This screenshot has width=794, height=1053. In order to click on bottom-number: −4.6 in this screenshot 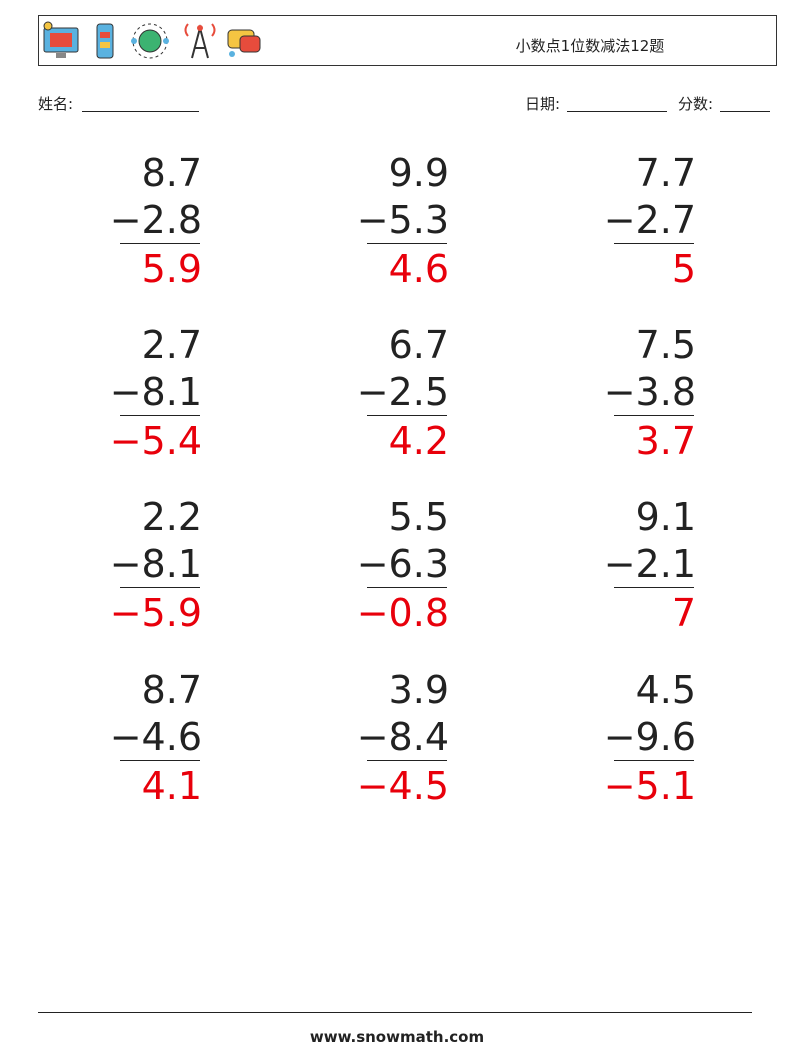, I will do `click(155, 737)`.